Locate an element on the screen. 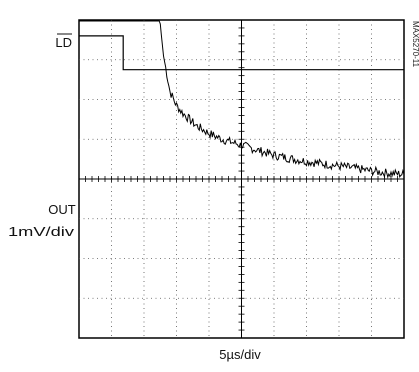 Image resolution: width=419 pixels, height=372 pixels. x-axis-label: 5µs/div is located at coordinates (240, 354).